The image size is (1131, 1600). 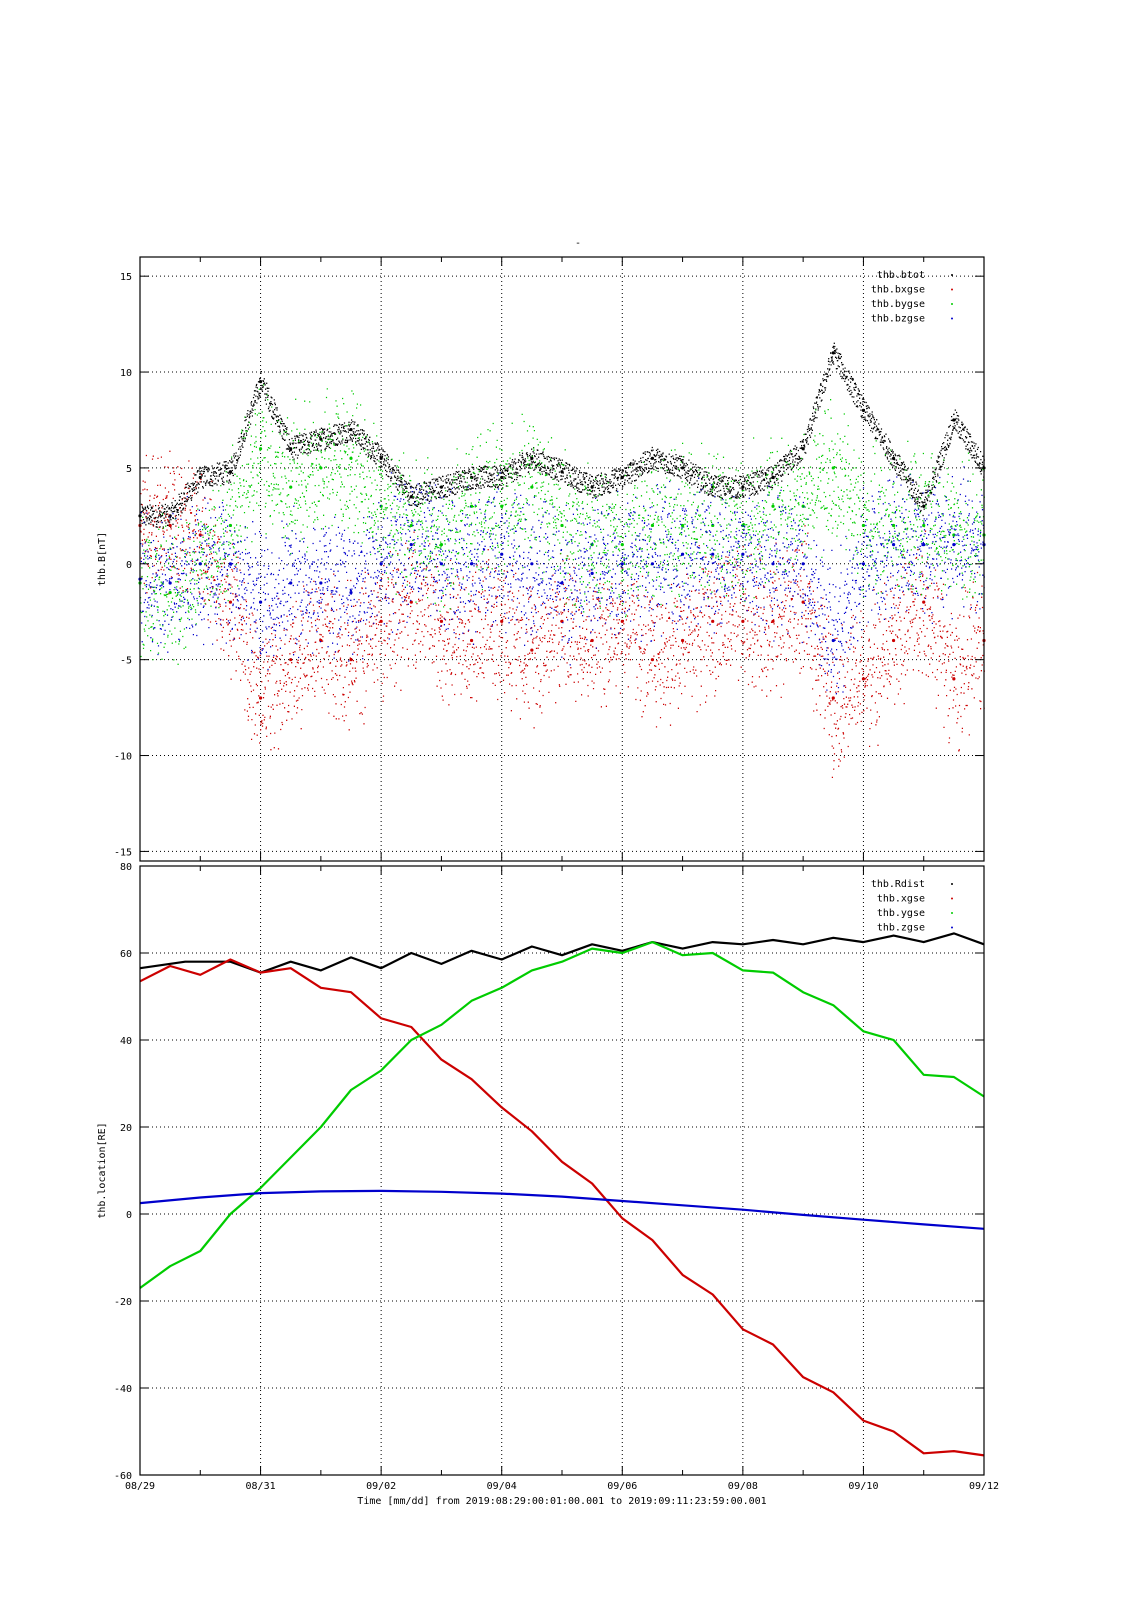 I want to click on y-tick-label: -60, so click(x=123, y=1476).